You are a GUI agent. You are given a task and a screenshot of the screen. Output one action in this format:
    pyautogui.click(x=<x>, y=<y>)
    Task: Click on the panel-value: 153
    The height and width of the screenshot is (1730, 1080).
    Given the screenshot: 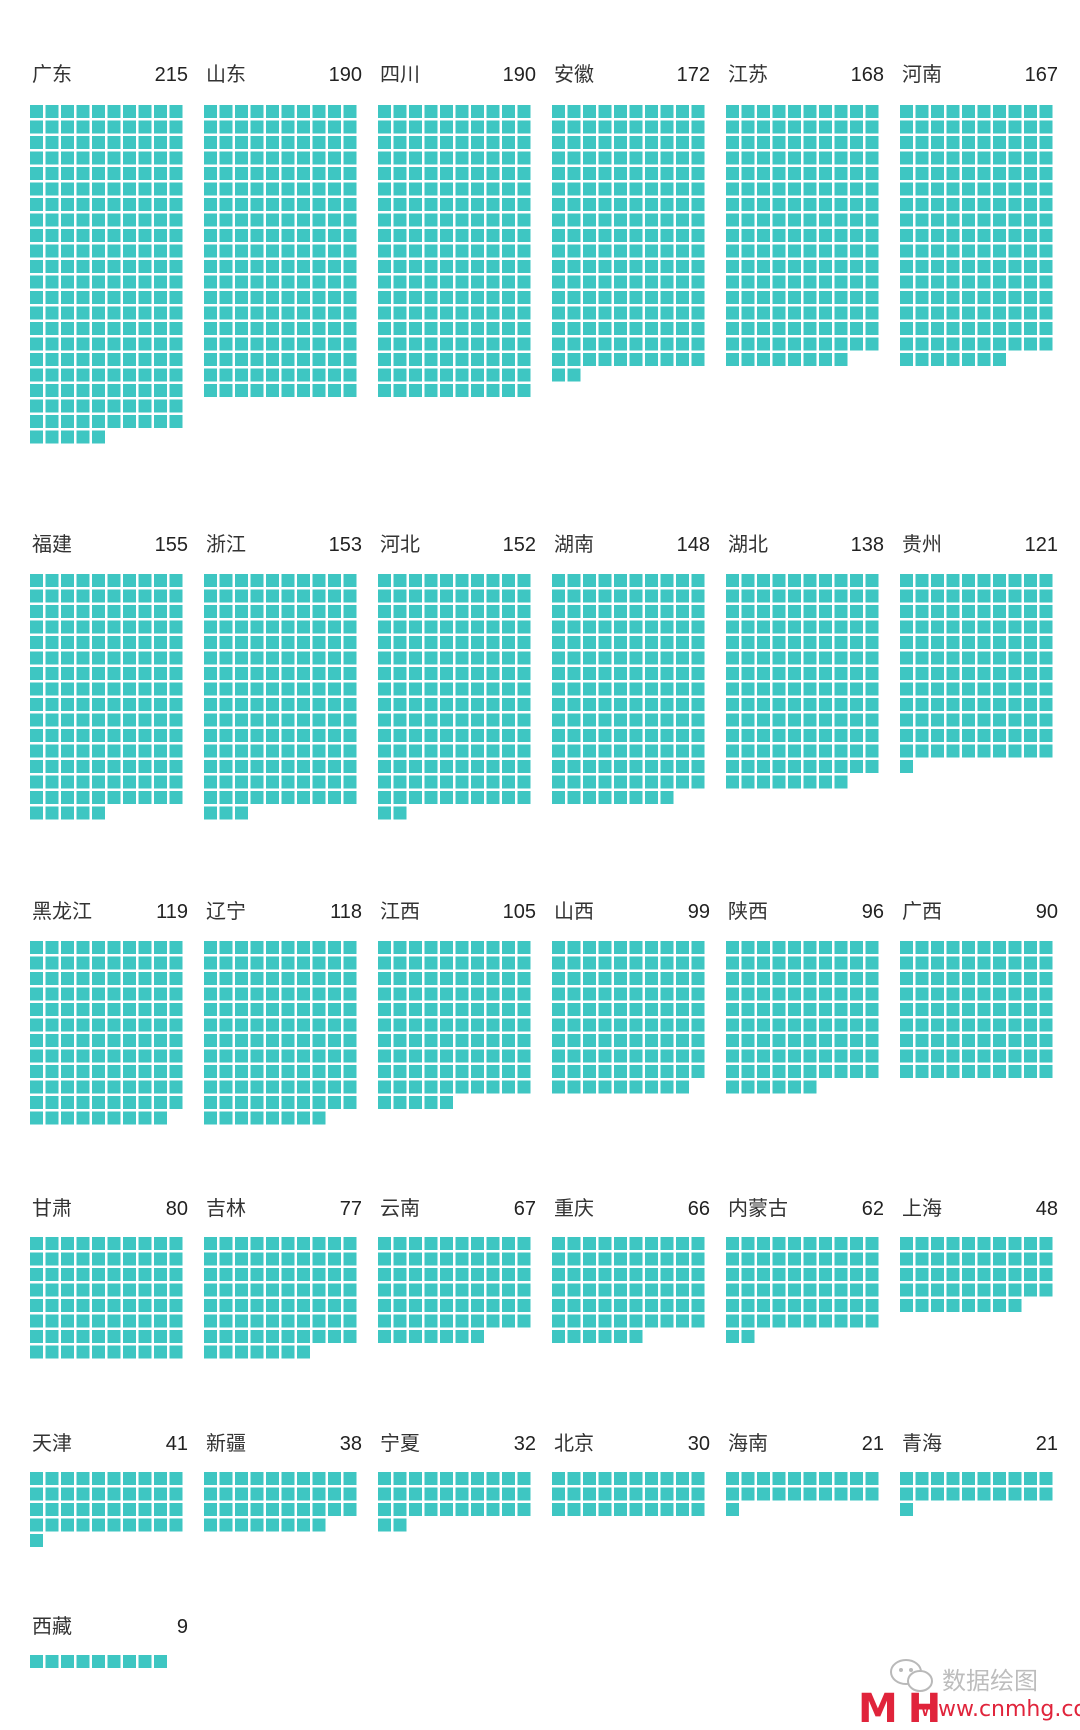 What is the action you would take?
    pyautogui.click(x=345, y=545)
    